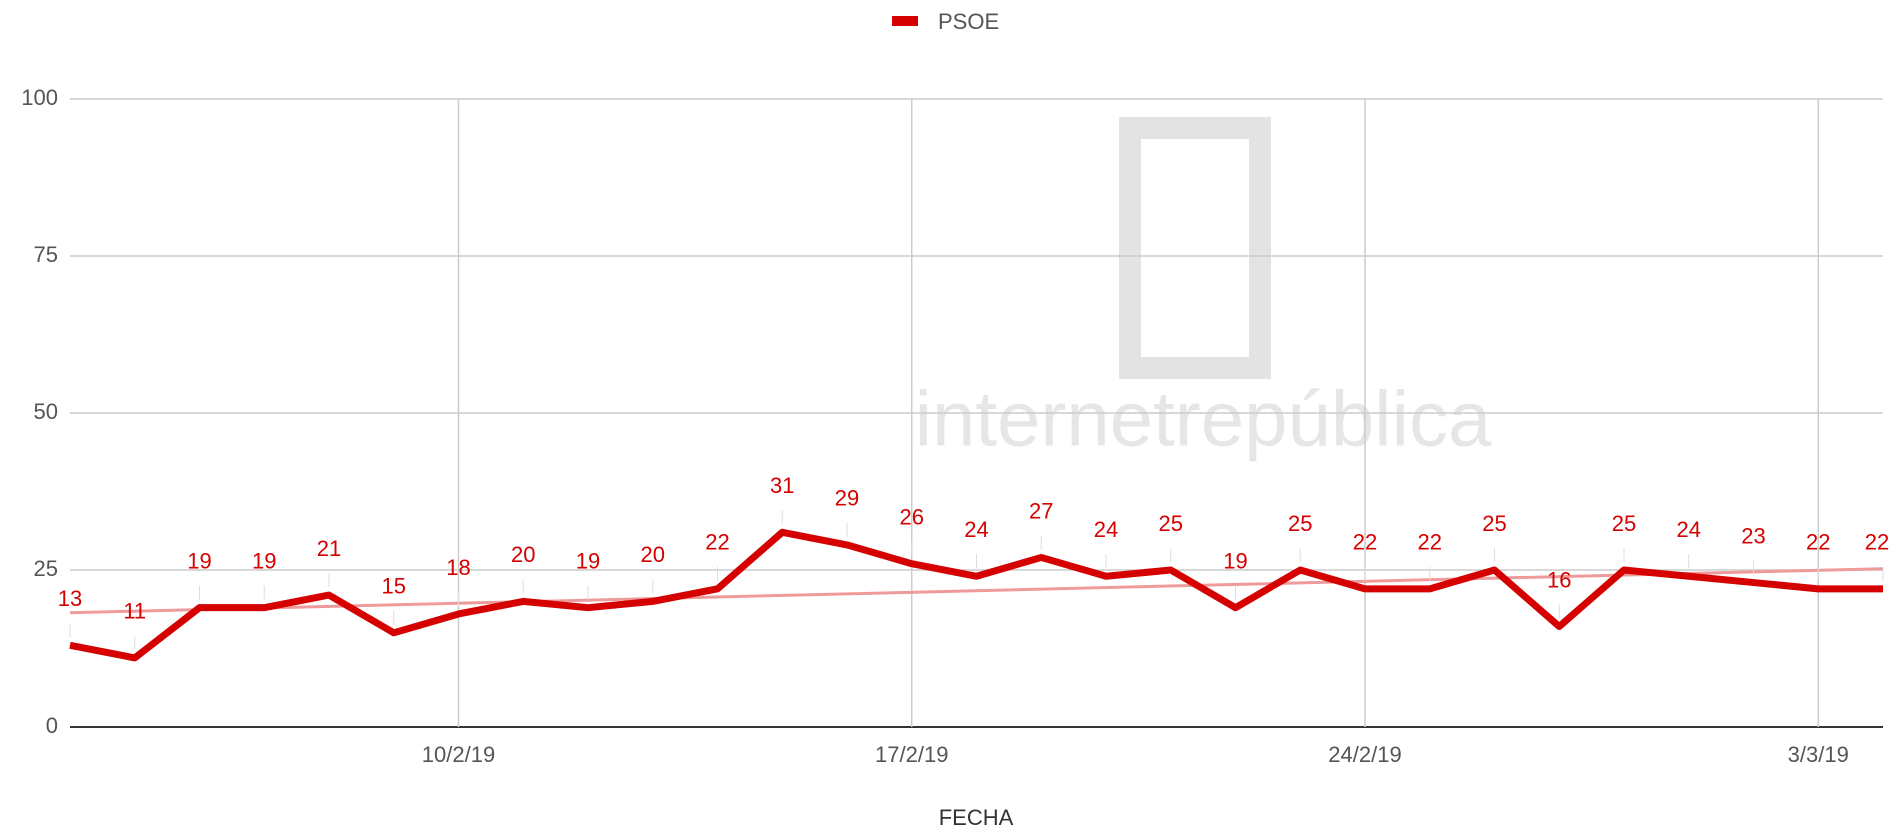 Image resolution: width=1901 pixels, height=832 pixels. What do you see at coordinates (39, 97) in the screenshot?
I see `y-tick-label: 100` at bounding box center [39, 97].